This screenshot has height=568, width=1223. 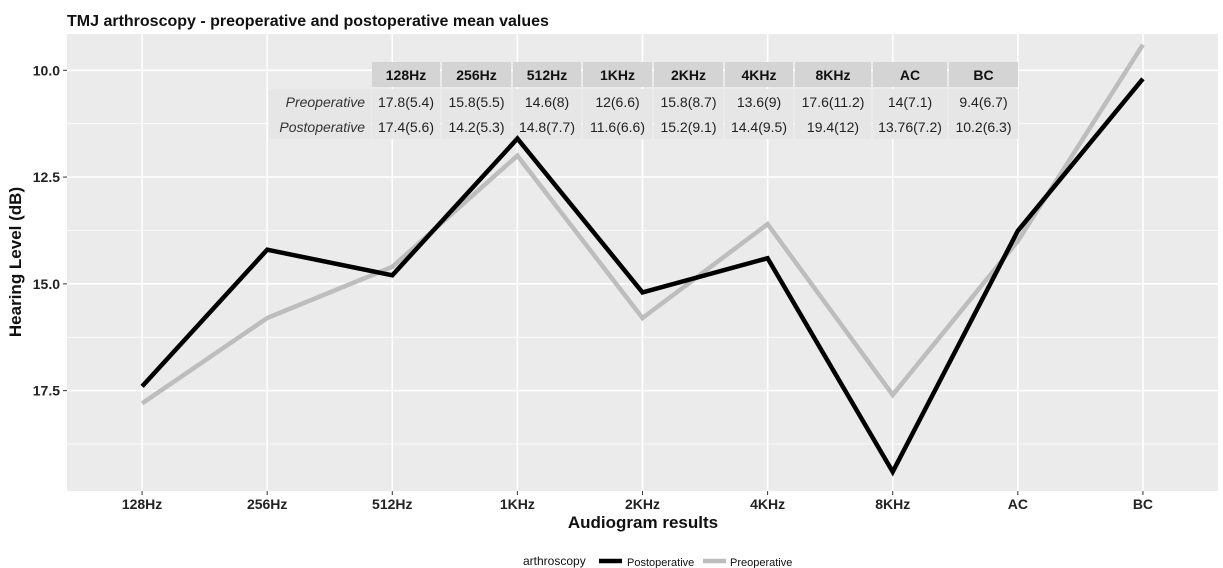 I want to click on table-cell-value: 14.6(8), so click(x=547, y=102).